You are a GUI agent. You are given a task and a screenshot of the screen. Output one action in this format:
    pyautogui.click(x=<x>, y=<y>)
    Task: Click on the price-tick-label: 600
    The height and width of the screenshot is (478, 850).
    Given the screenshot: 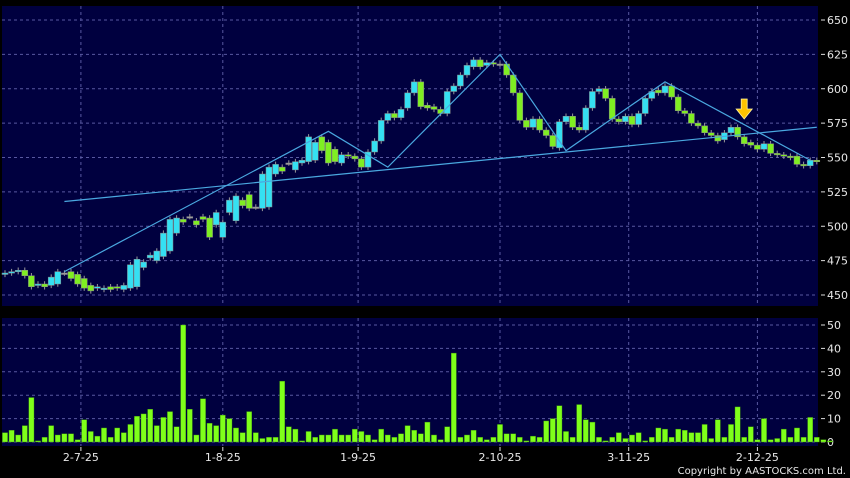 What is the action you would take?
    pyautogui.click(x=837, y=89)
    